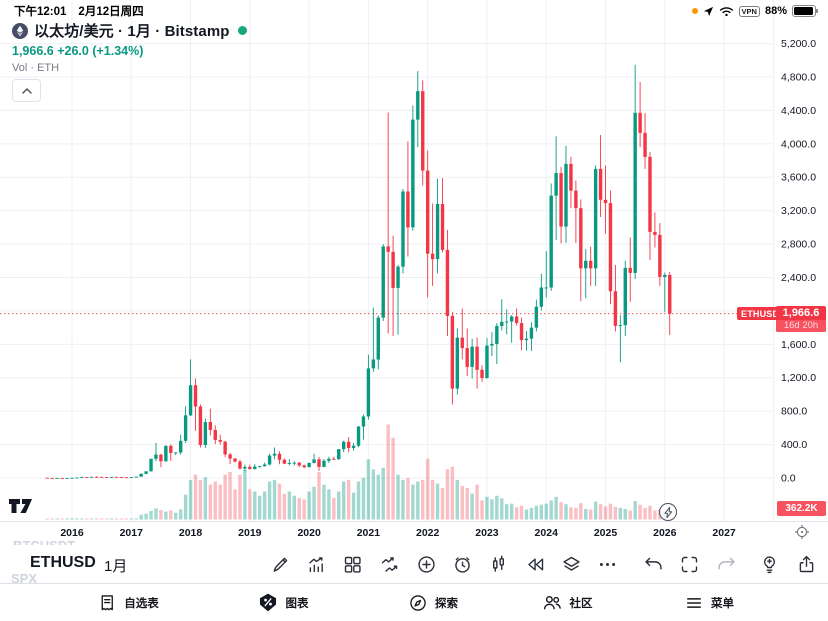 The height and width of the screenshot is (621, 828). I want to click on bar-countdown: 16d 20h, so click(801, 326).